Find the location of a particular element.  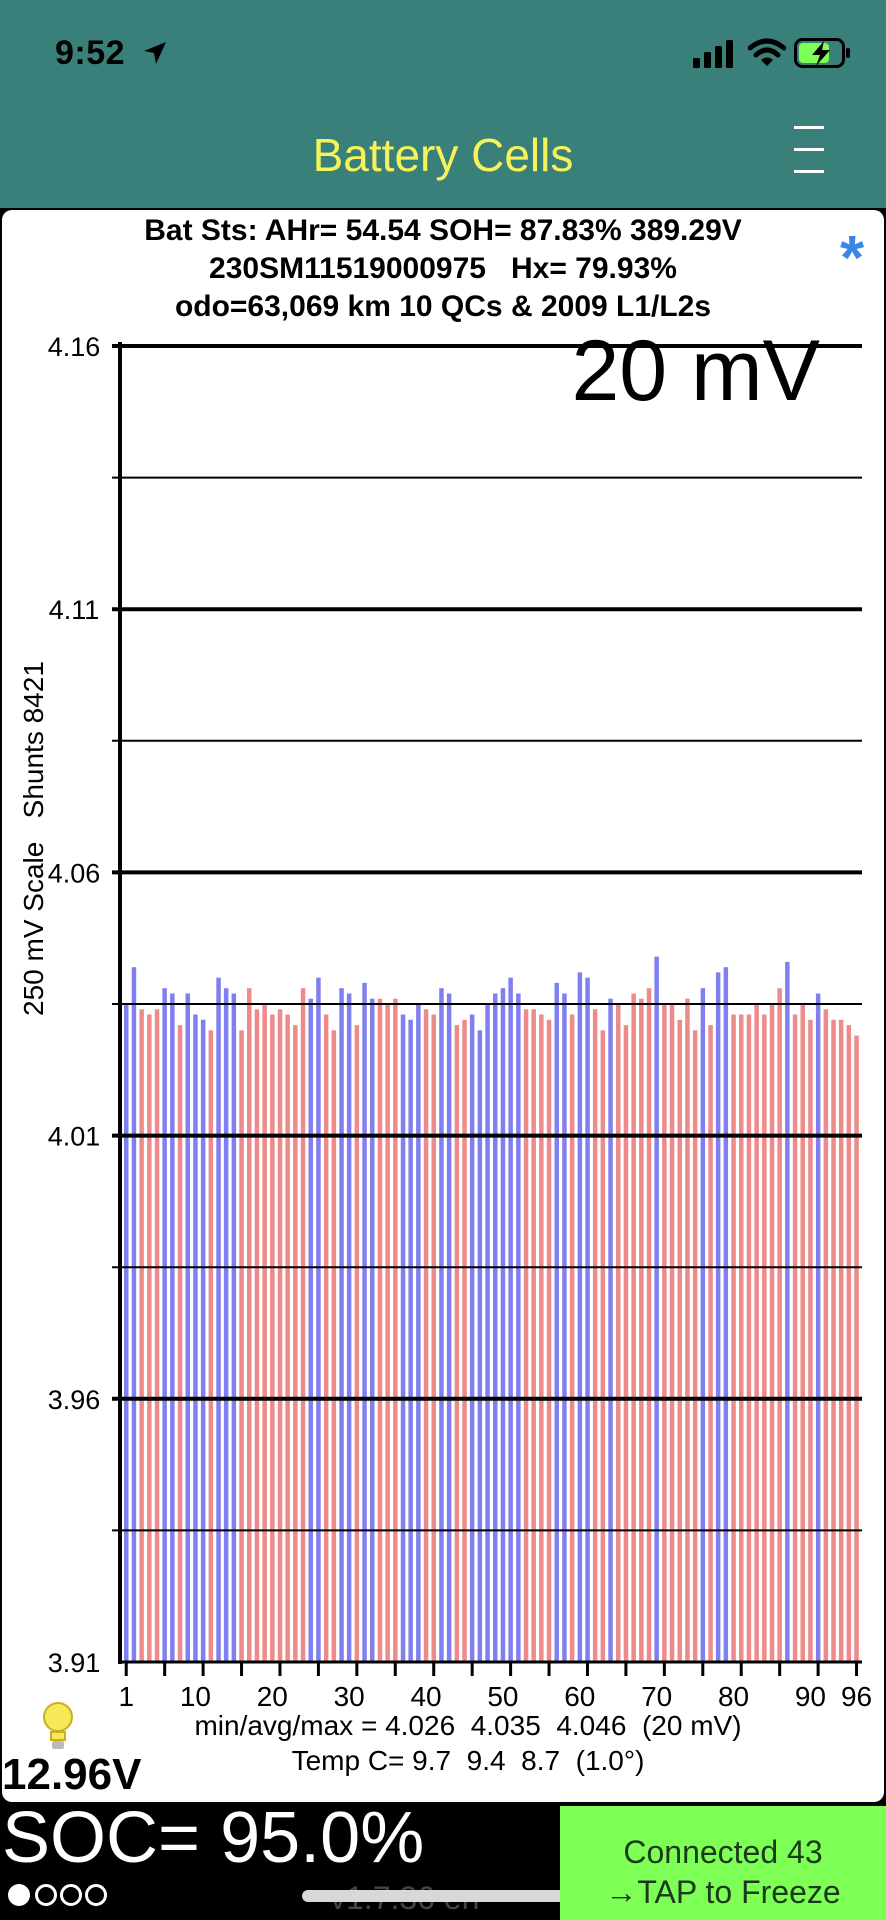

lightbulb-icon is located at coordinates (58, 1727).